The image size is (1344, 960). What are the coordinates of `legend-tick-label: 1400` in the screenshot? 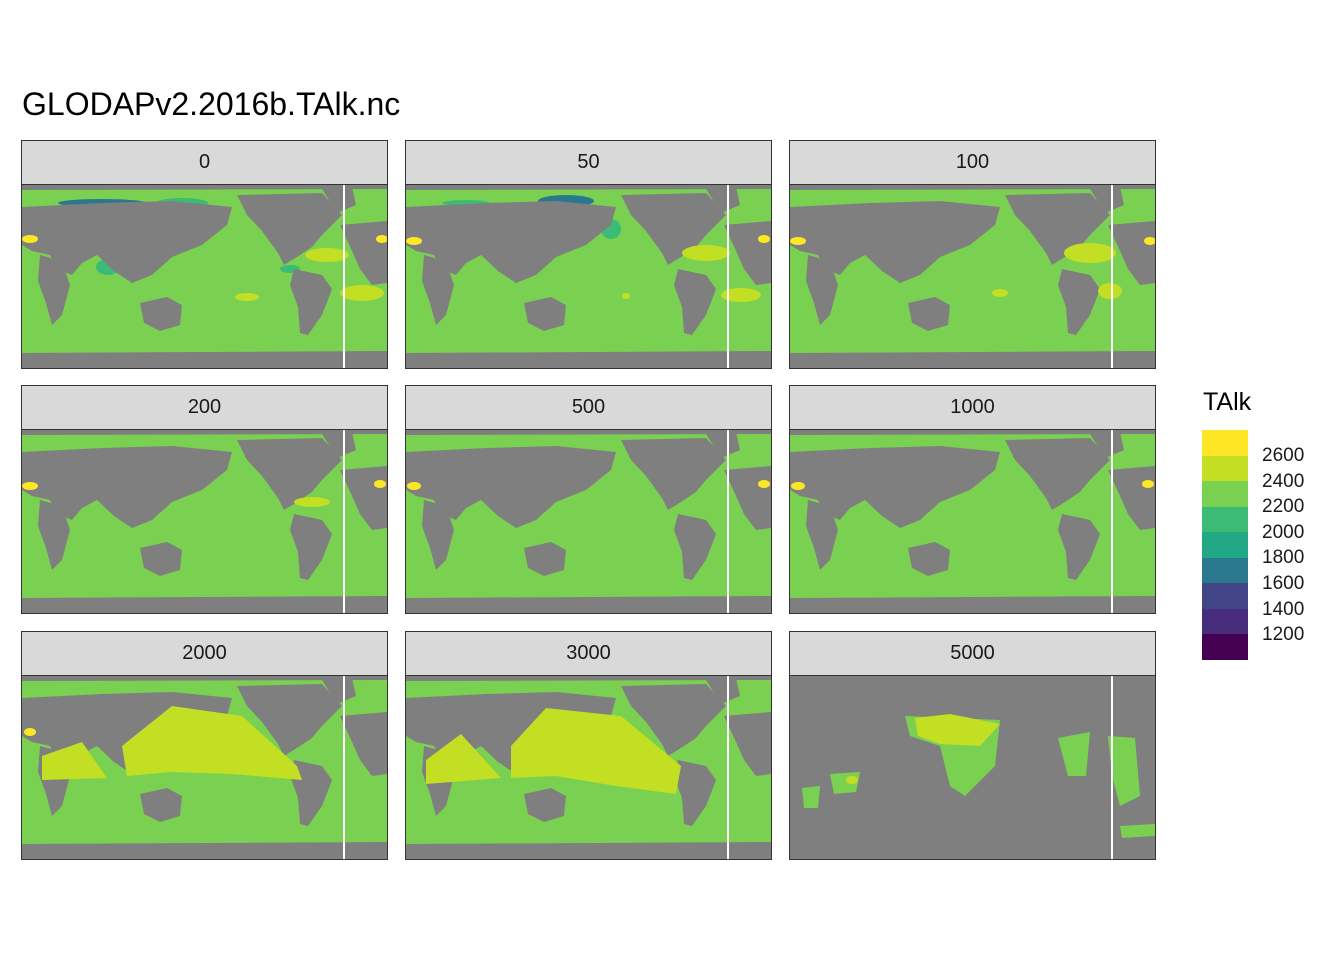 It's located at (1283, 609).